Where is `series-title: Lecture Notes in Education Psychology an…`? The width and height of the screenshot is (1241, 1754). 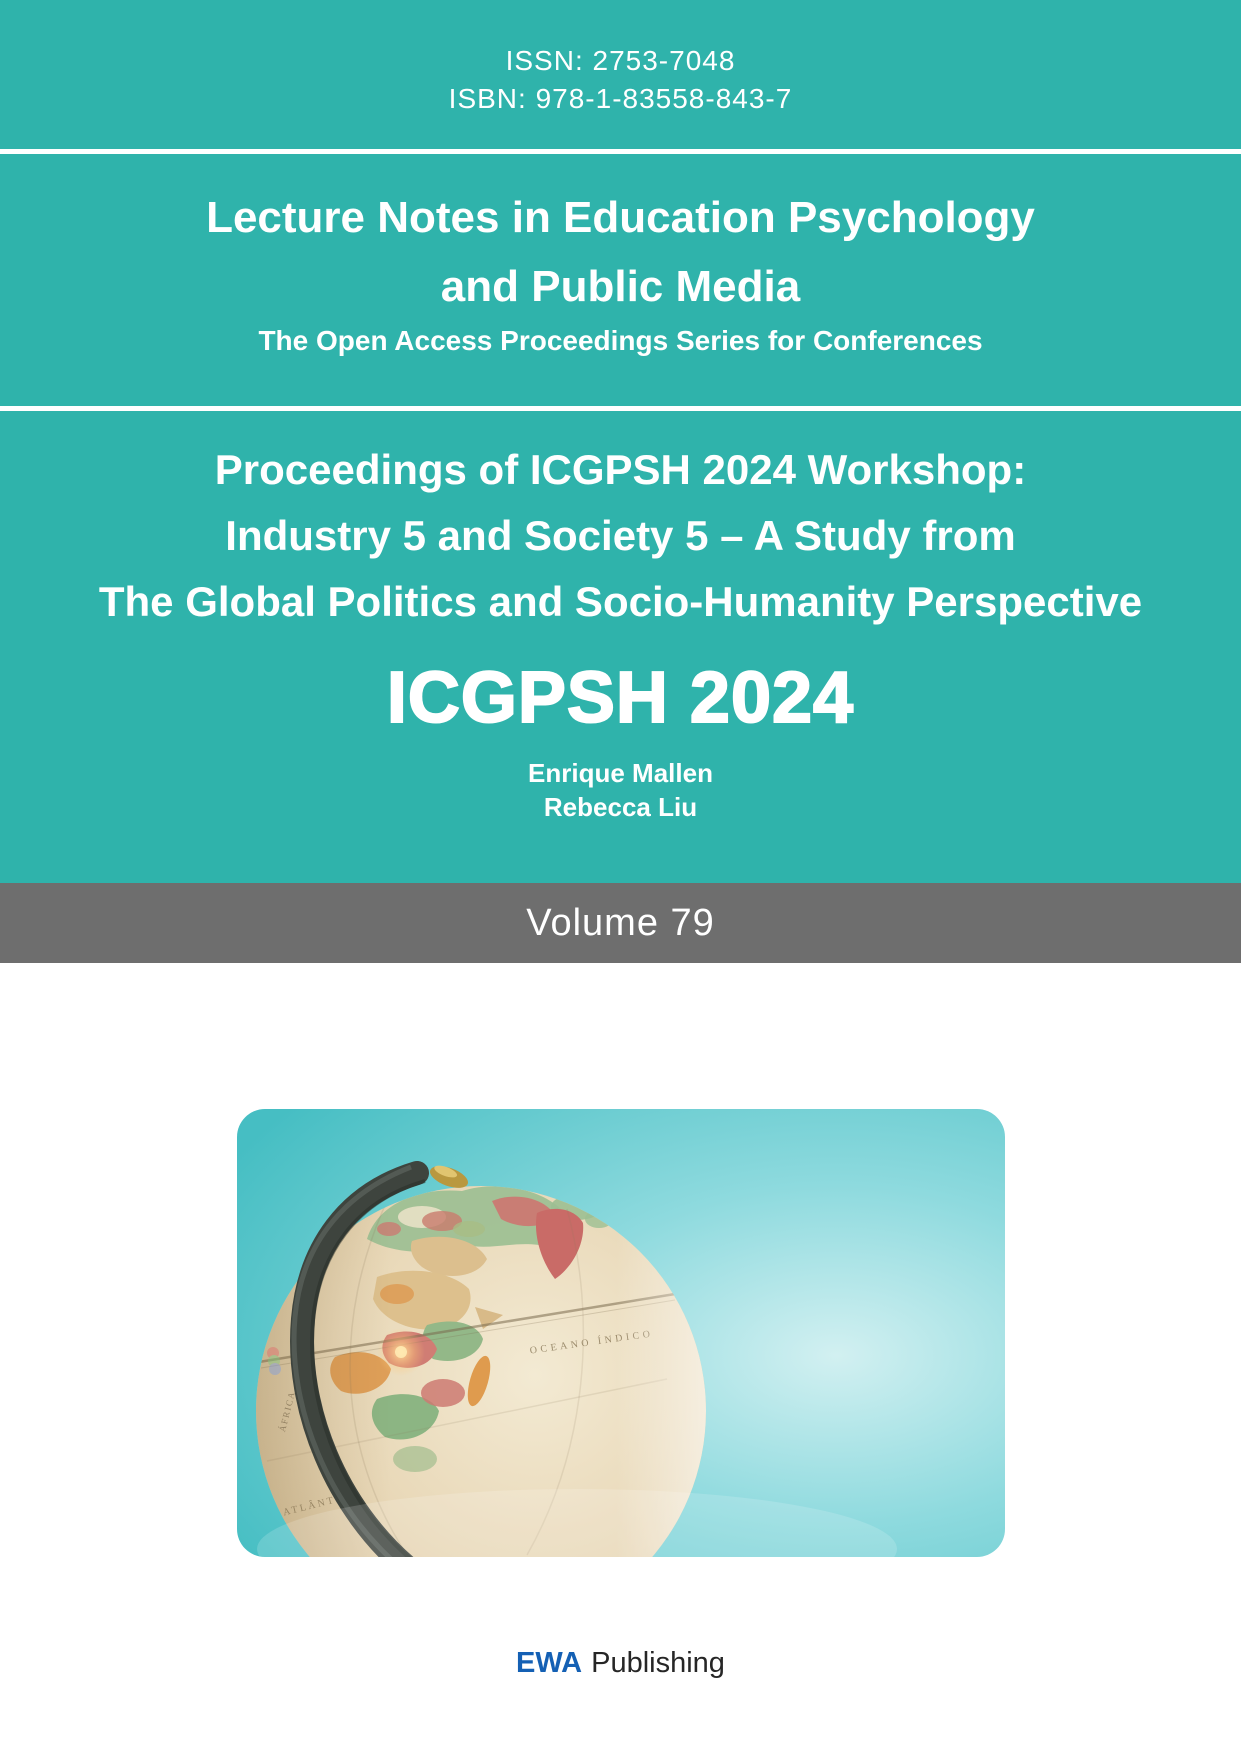 series-title: Lecture Notes in Education Psychology an… is located at coordinates (620, 252).